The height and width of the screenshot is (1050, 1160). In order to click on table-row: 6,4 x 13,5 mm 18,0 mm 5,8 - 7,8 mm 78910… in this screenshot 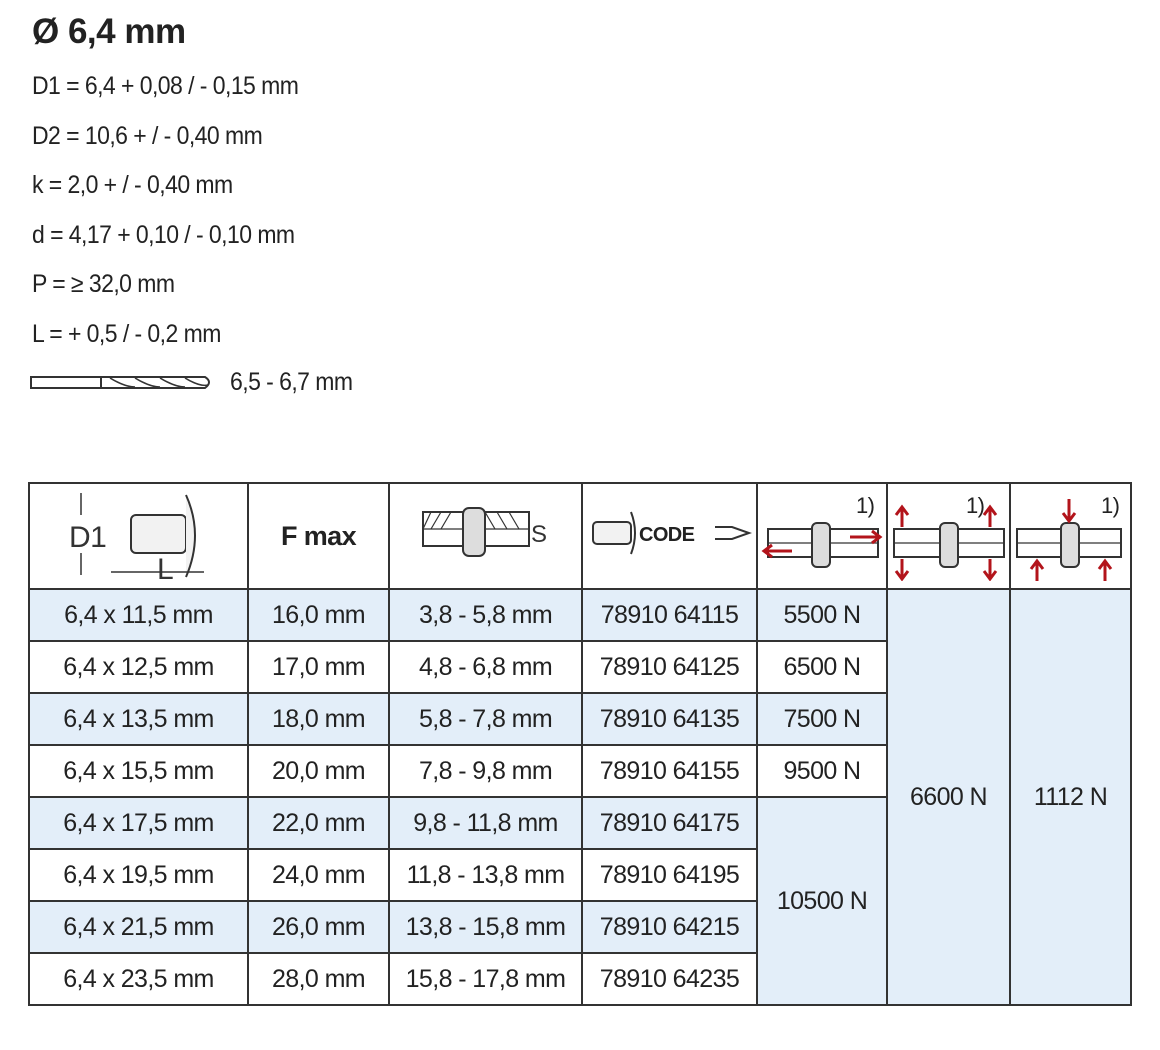, I will do `click(579, 719)`.